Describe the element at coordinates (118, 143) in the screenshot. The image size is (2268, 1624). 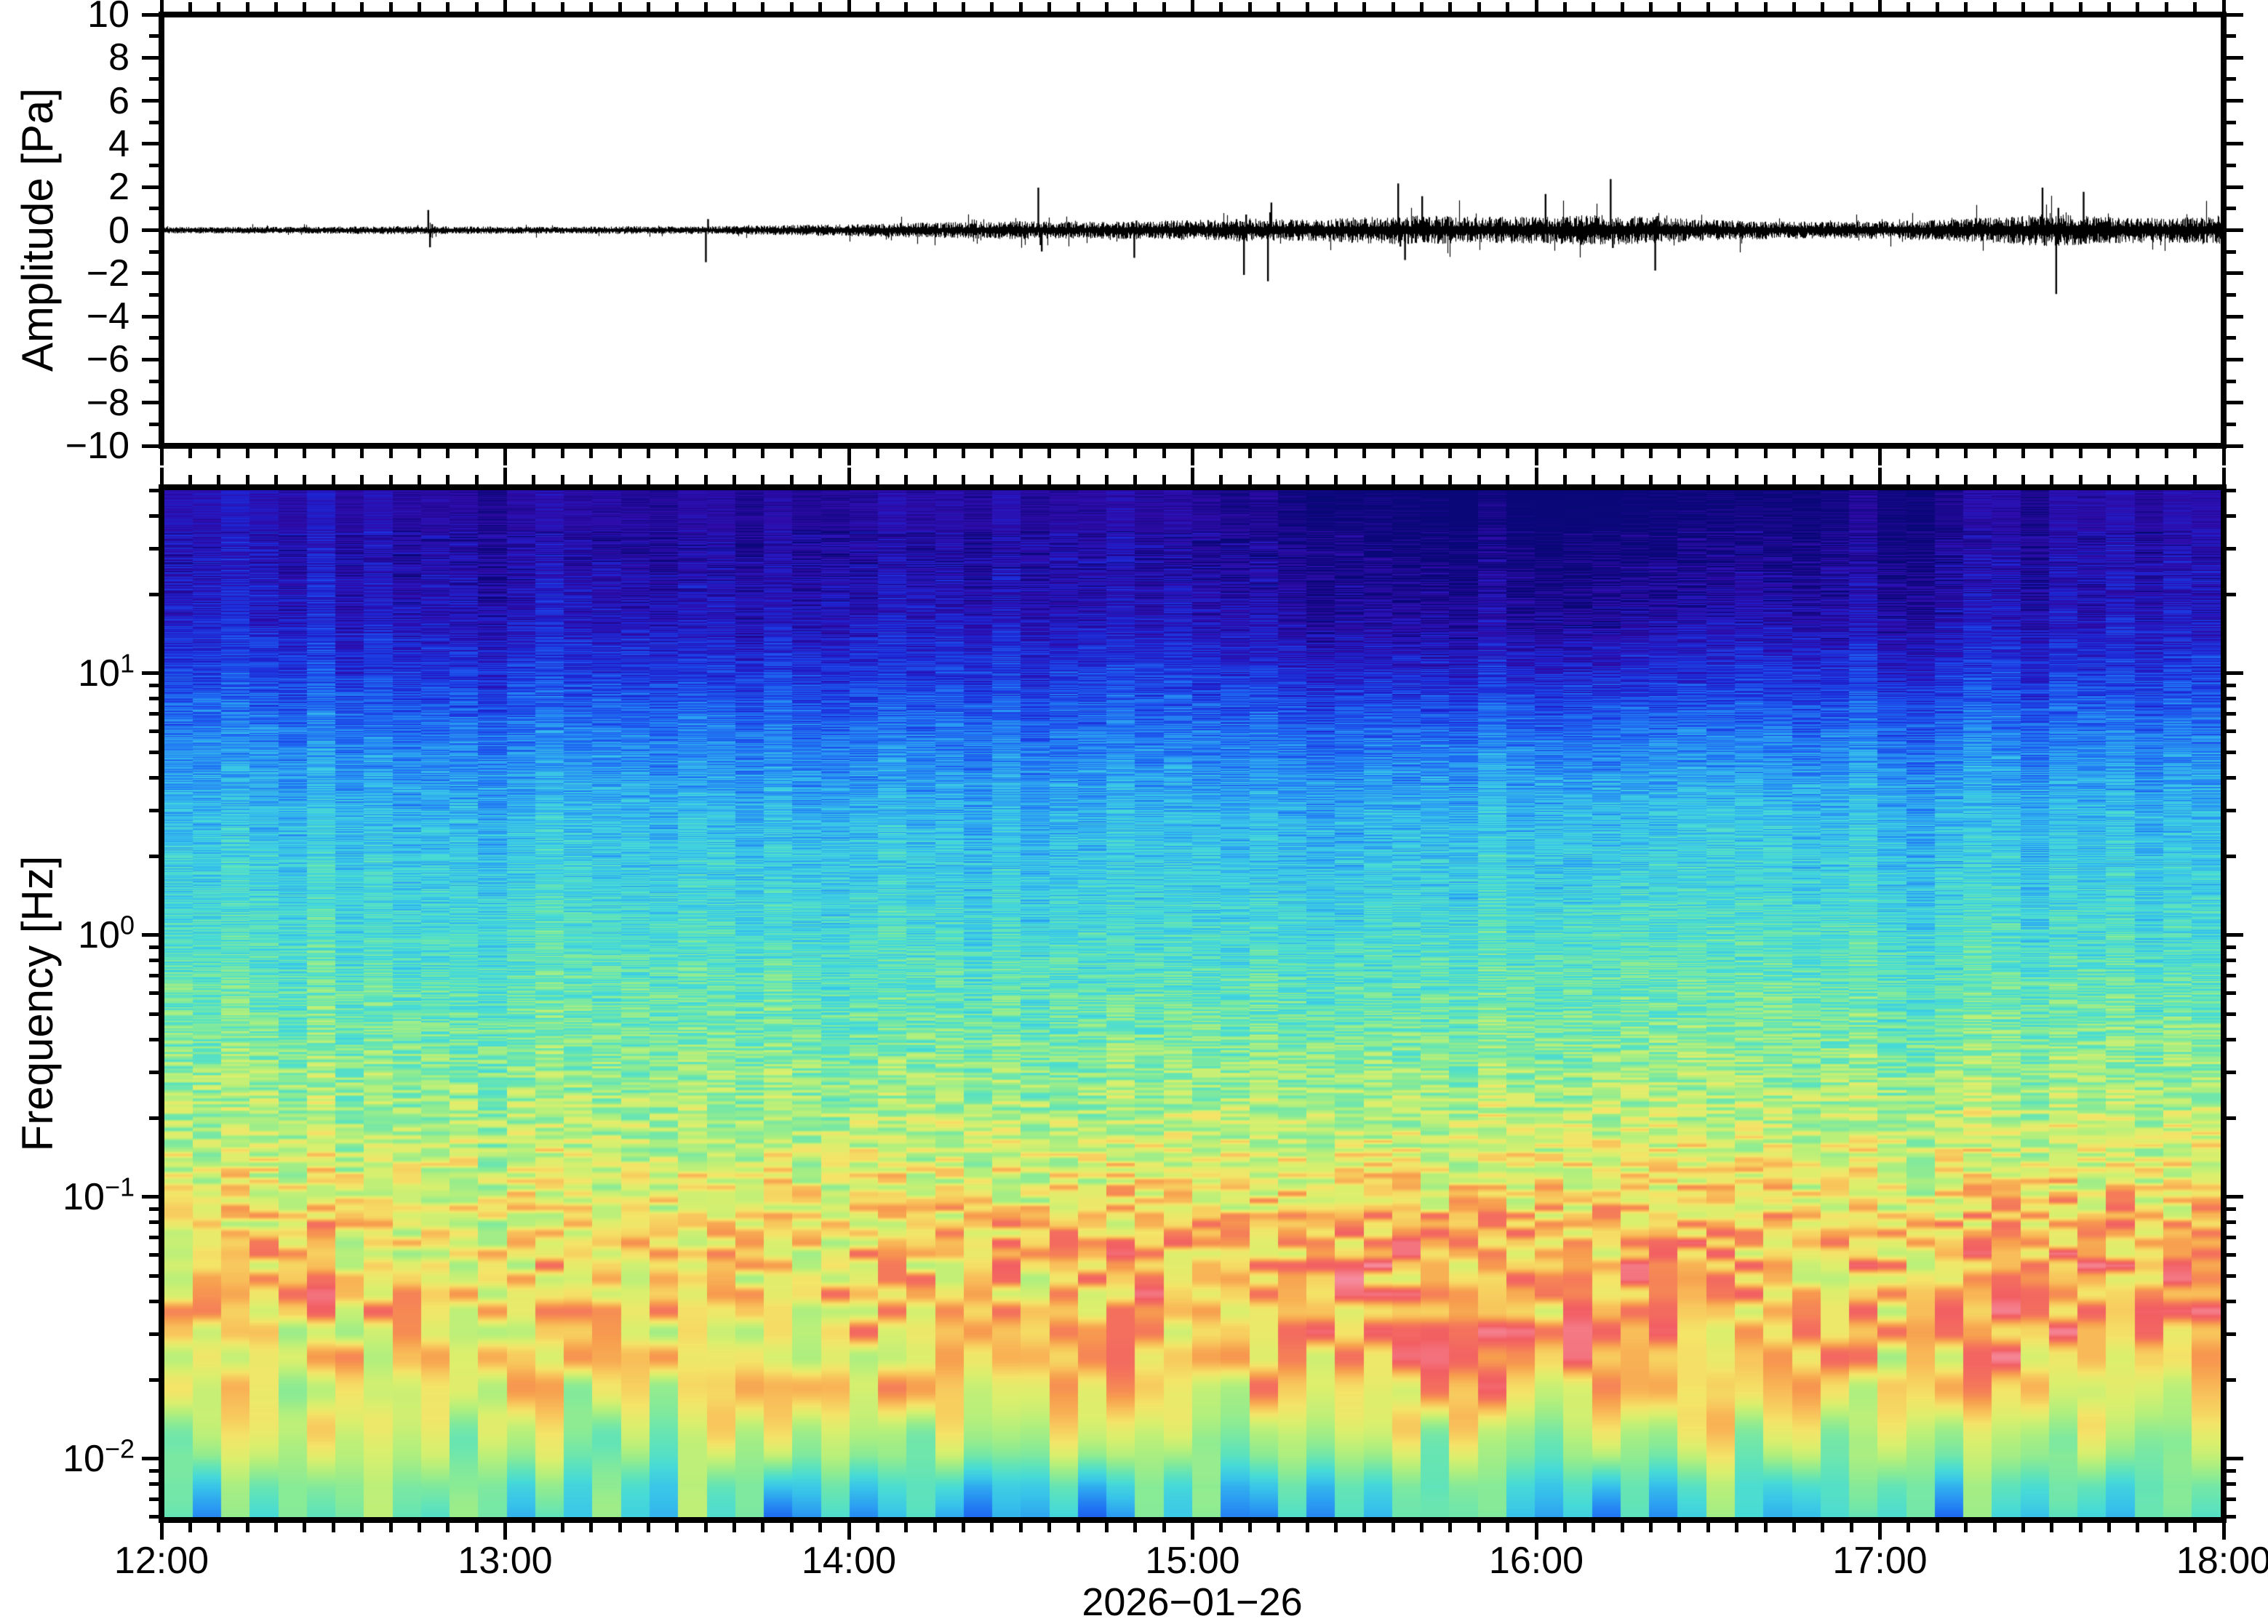
I see `waveform-y-tick-label: 4` at that location.